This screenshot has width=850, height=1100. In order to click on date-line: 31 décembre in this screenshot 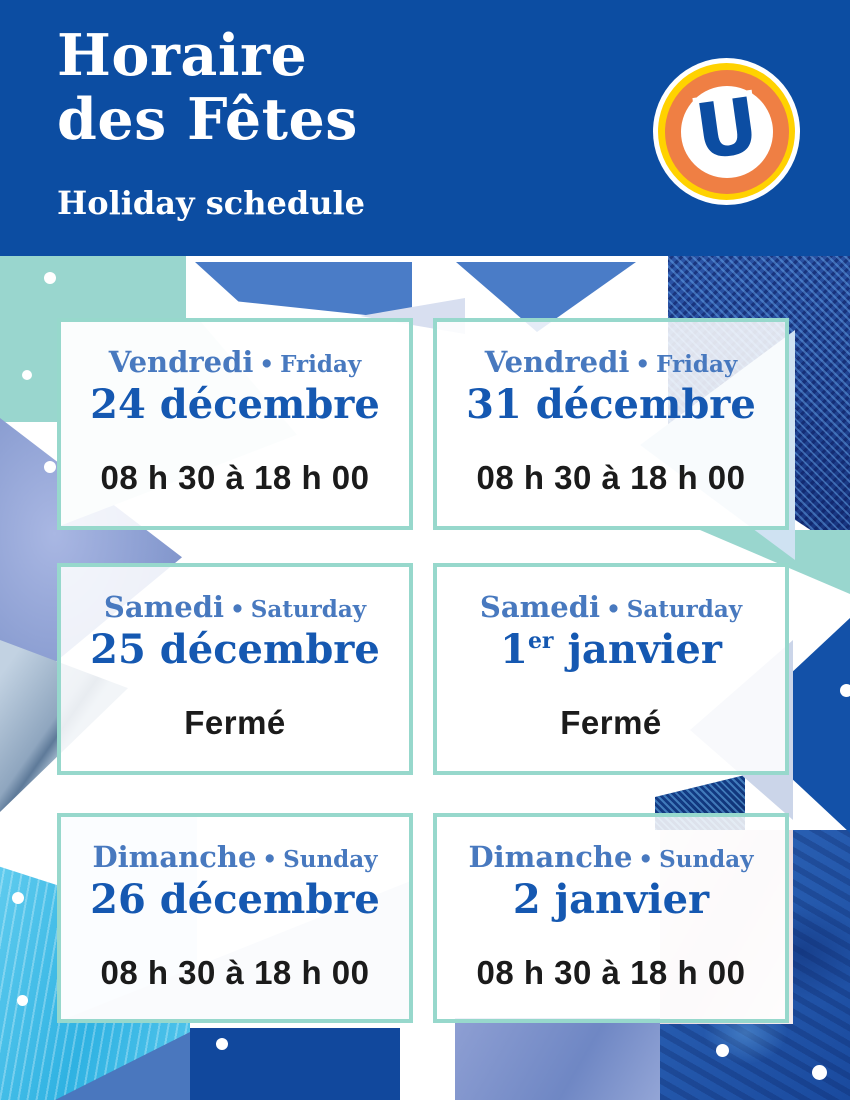, I will do `click(611, 408)`.